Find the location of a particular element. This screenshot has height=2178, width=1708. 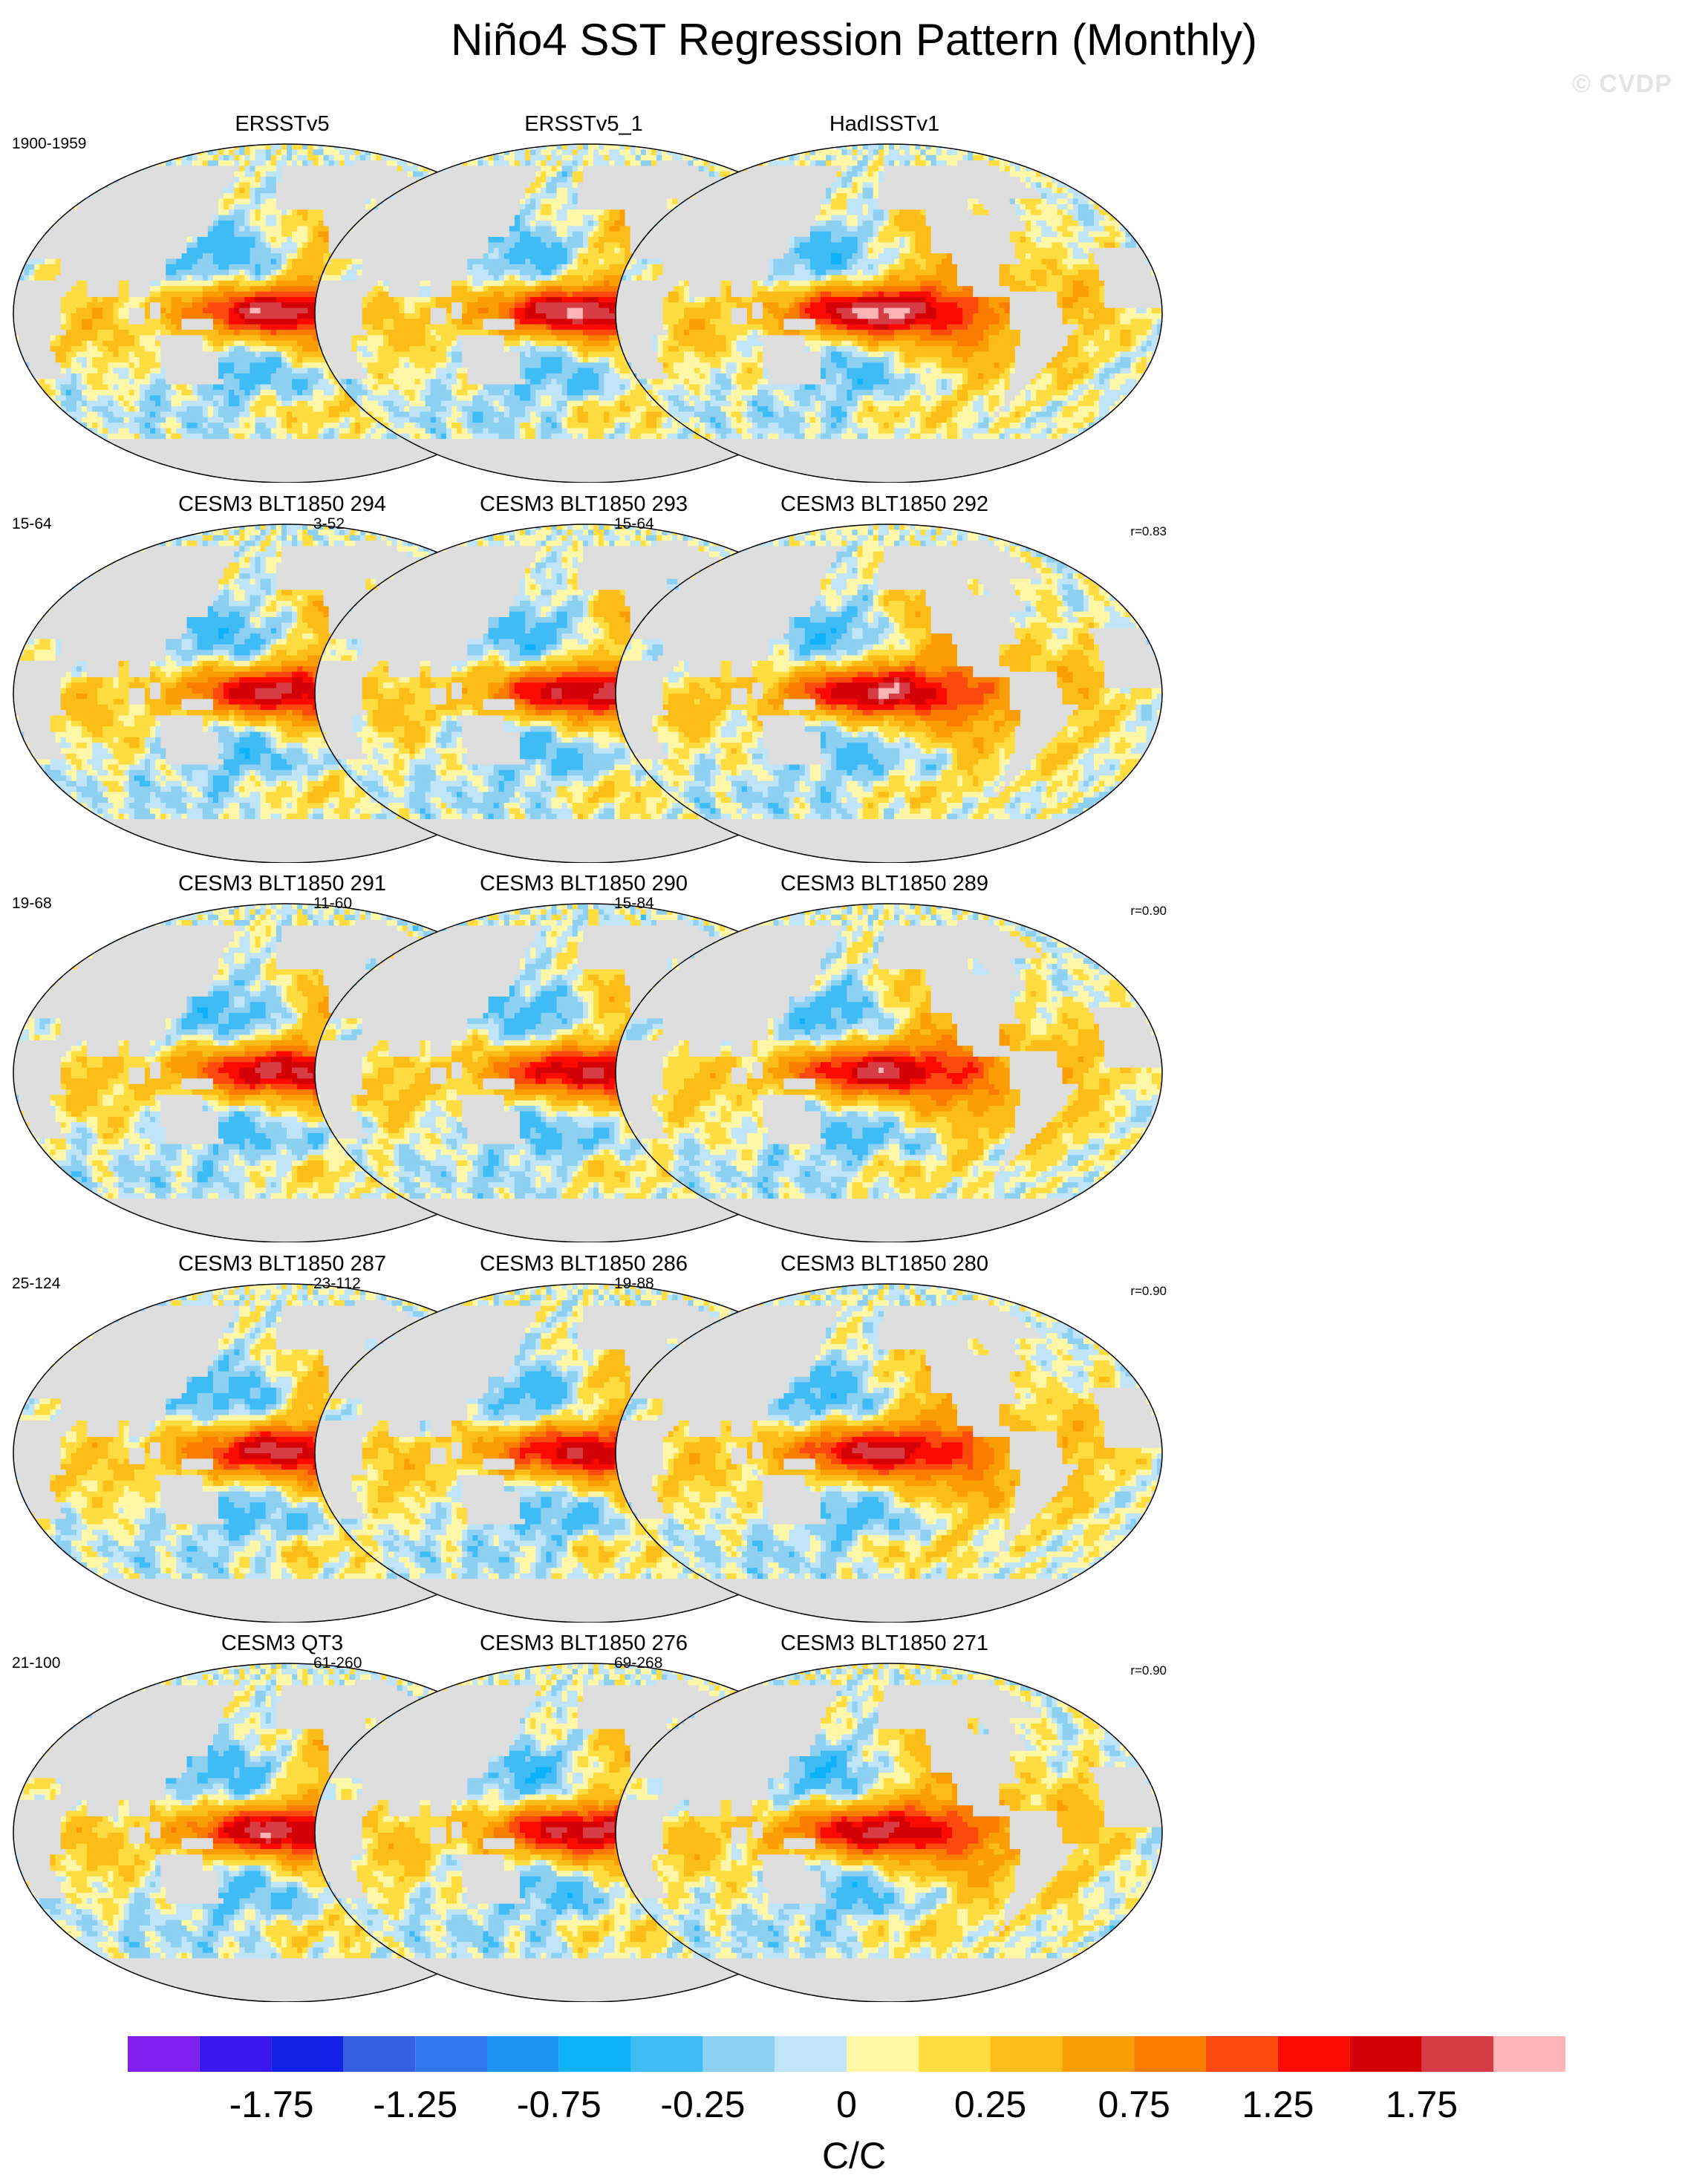

colorbar-tick-label: 0.75 is located at coordinates (1134, 2104).